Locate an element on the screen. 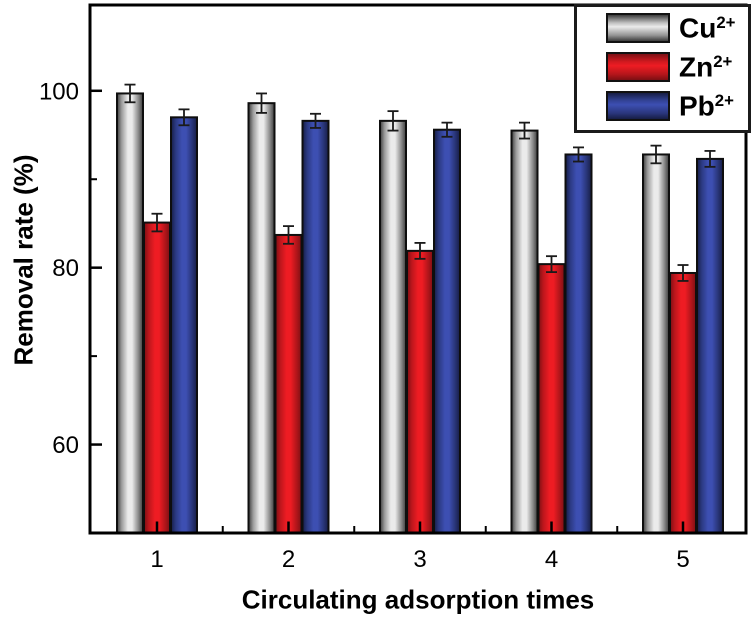 The width and height of the screenshot is (755, 622). y-tick-label: 60 is located at coordinates (65, 445).